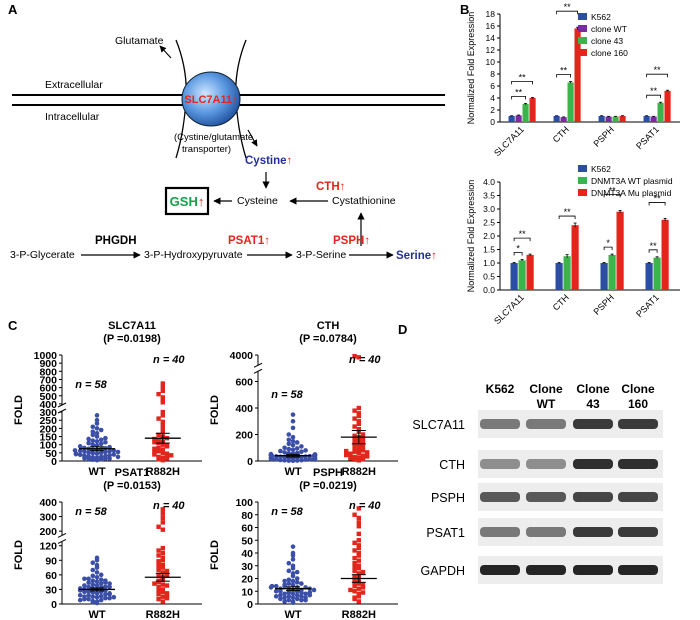  I want to click on y-tick-label: 1000, so click(46, 356).